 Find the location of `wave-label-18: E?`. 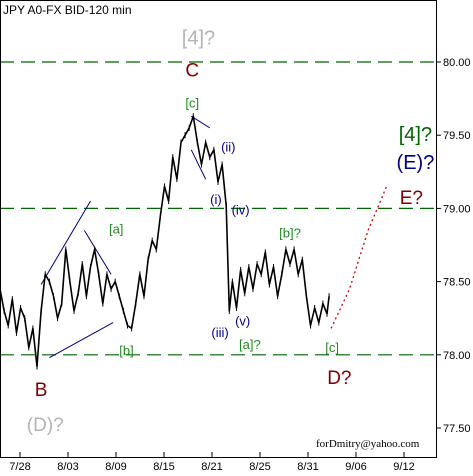

wave-label-18: E? is located at coordinates (411, 198).